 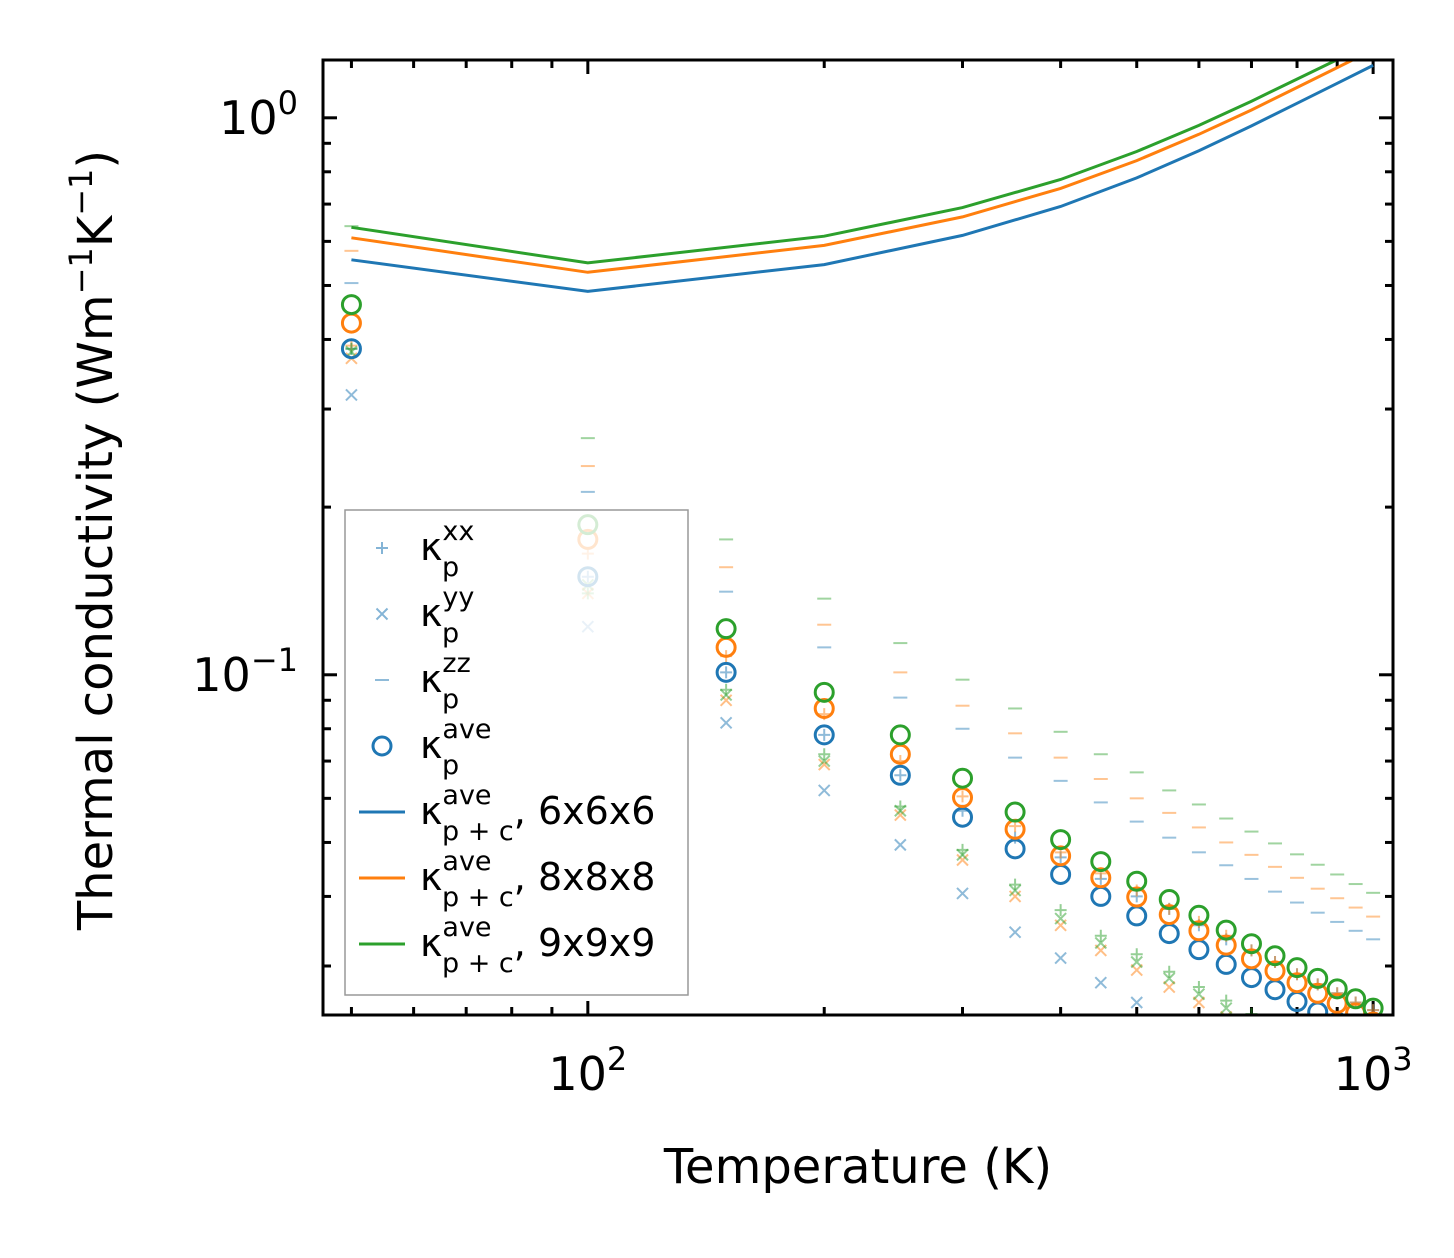 I want to click on legend-entry: κave p, so click(x=431, y=747).